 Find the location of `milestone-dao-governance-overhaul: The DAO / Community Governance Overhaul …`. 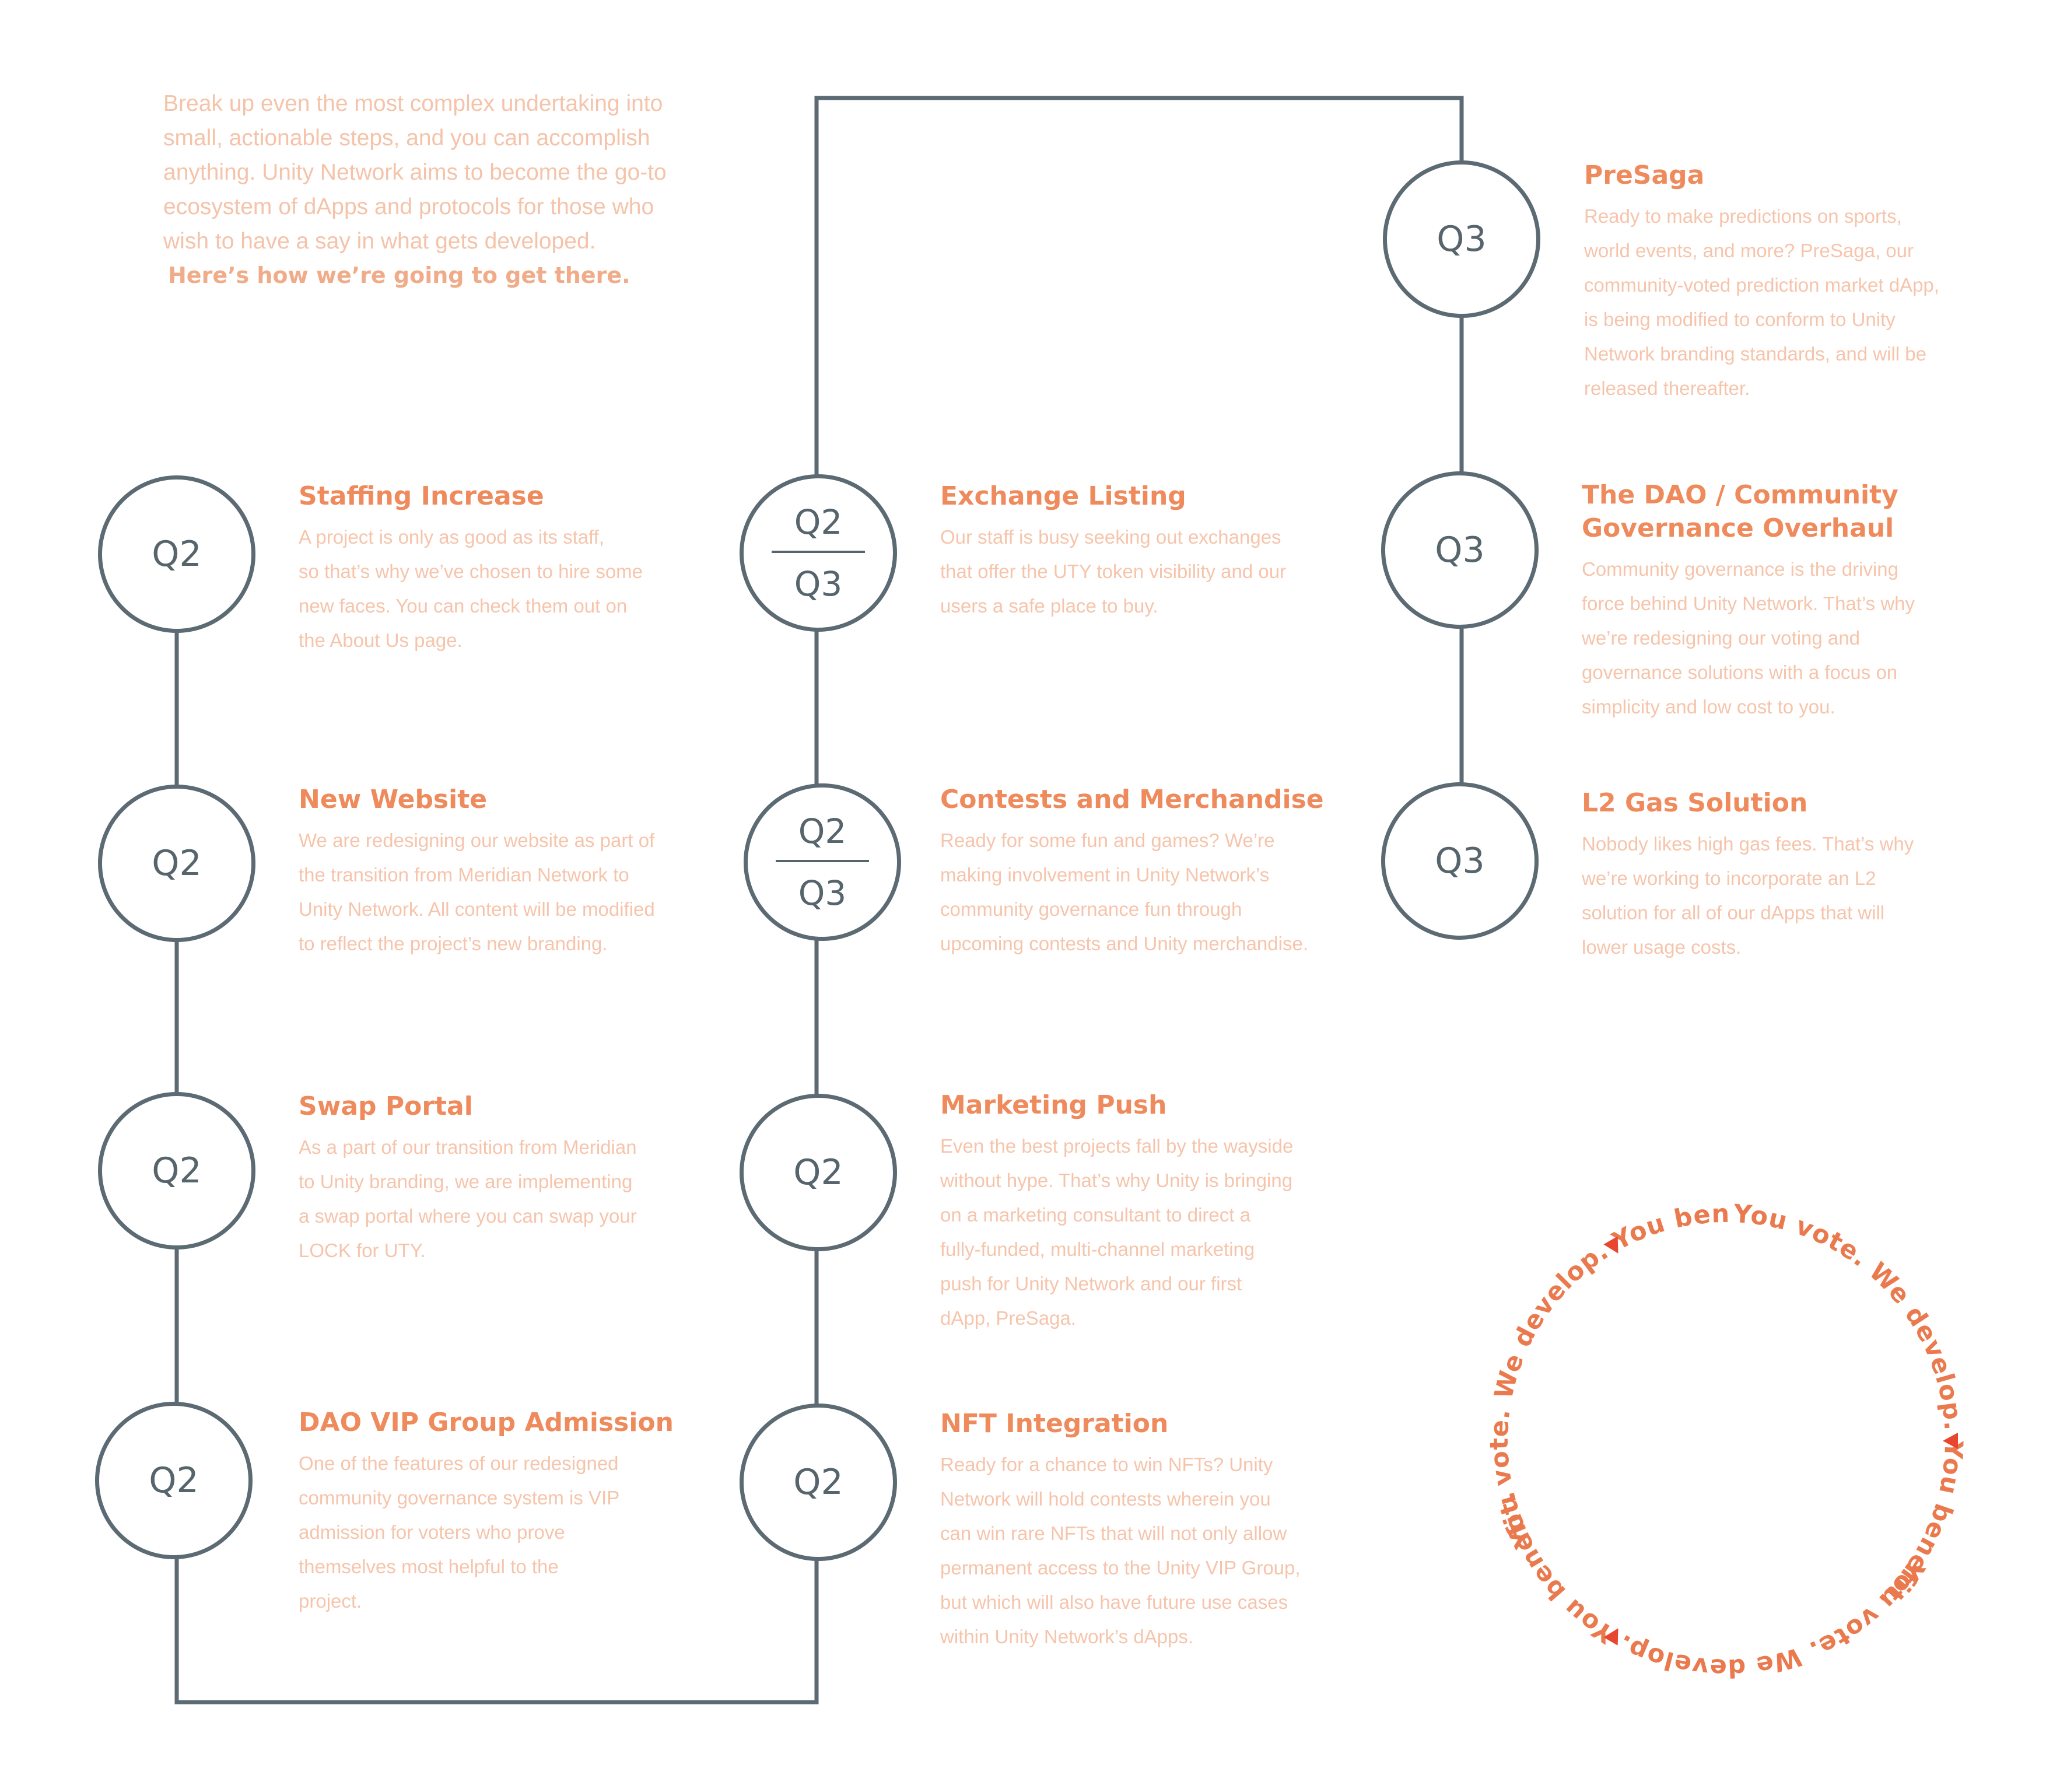

milestone-dao-governance-overhaul: The DAO / Community Governance Overhaul … is located at coordinates (1792, 601).